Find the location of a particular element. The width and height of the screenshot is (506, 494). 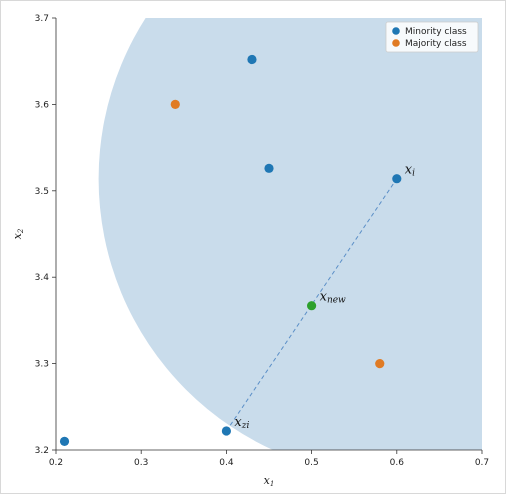

legend-box is located at coordinates (432, 37).